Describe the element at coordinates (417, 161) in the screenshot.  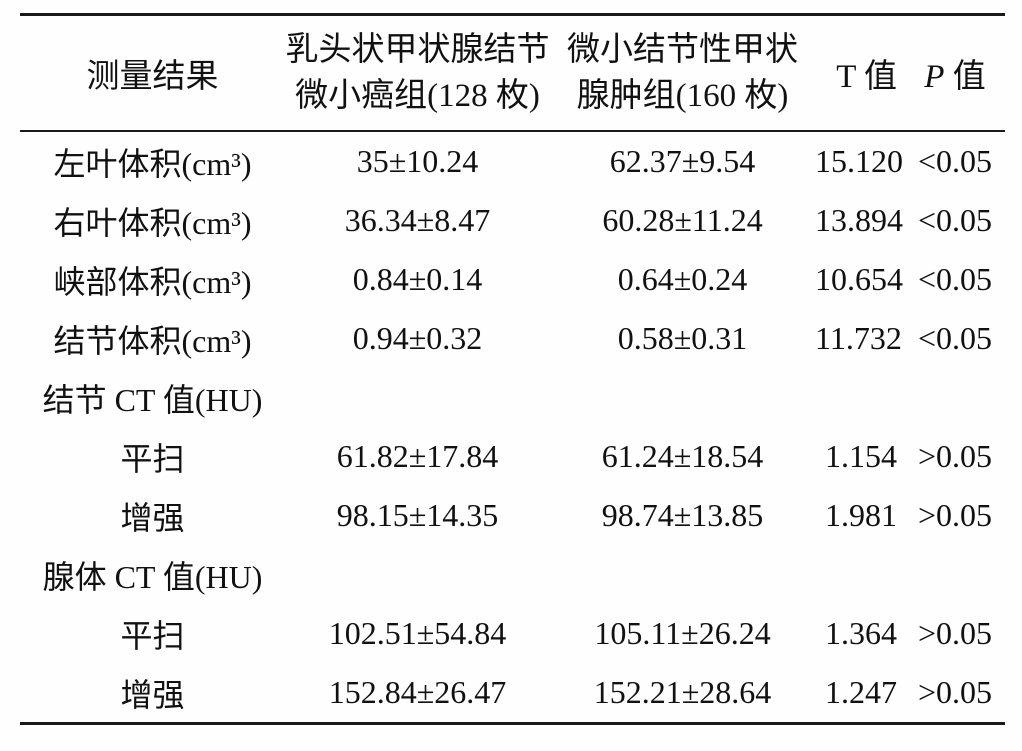
I see `row-group1-value: 35±10.24` at that location.